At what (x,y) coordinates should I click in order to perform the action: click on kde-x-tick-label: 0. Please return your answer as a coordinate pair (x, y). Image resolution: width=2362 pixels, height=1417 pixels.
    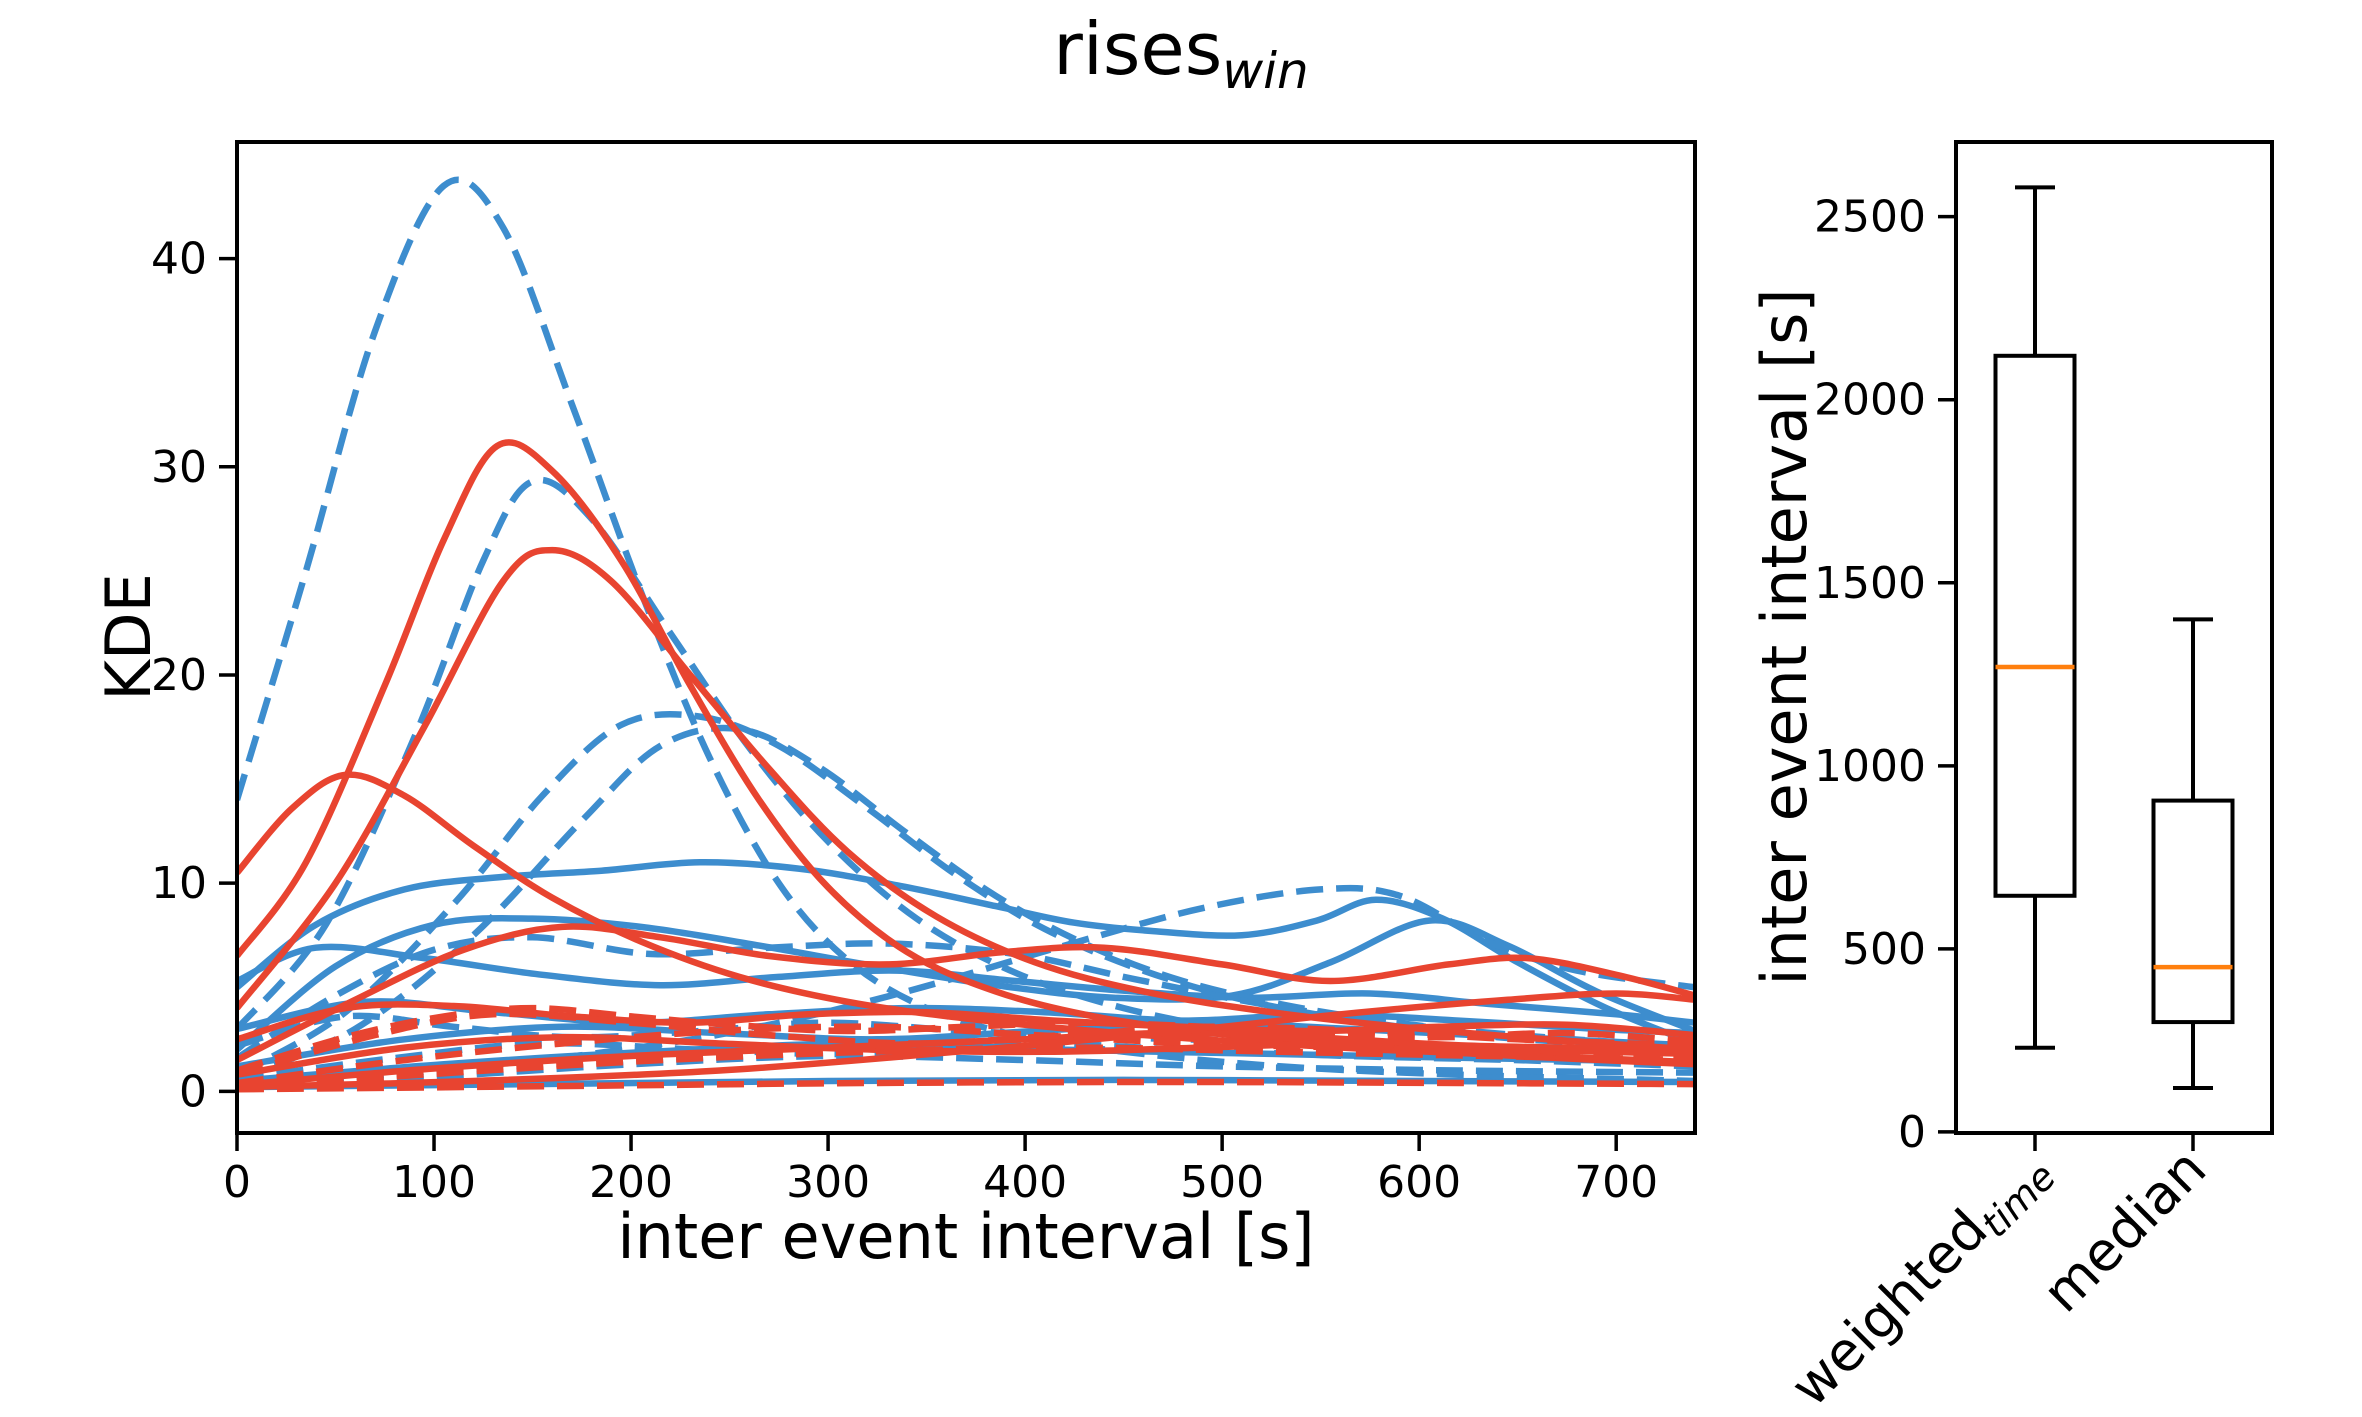
    Looking at the image, I should click on (237, 1182).